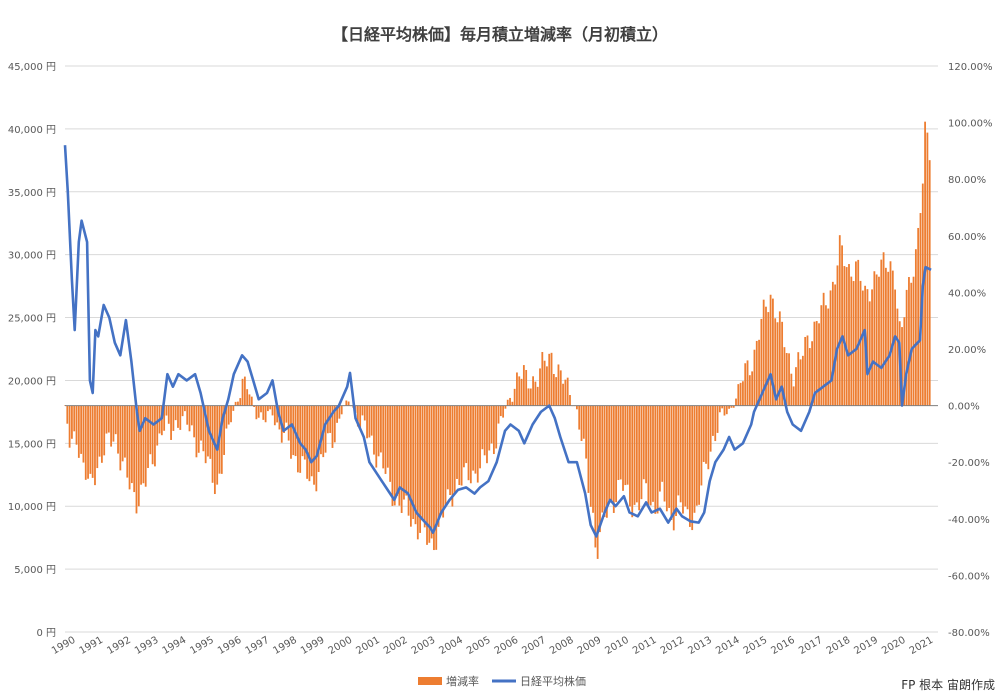 The image size is (1000, 692). Describe the element at coordinates (32, 256) in the screenshot. I see `left-tick-label: 30,000 円` at that location.